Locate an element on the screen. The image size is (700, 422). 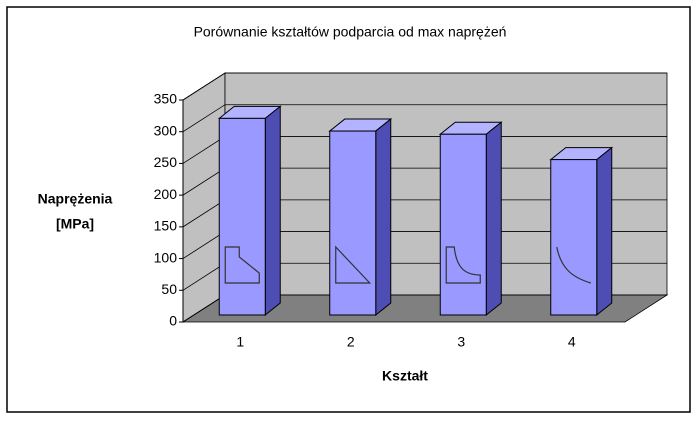
y-tick-label: 200 is located at coordinates (166, 194).